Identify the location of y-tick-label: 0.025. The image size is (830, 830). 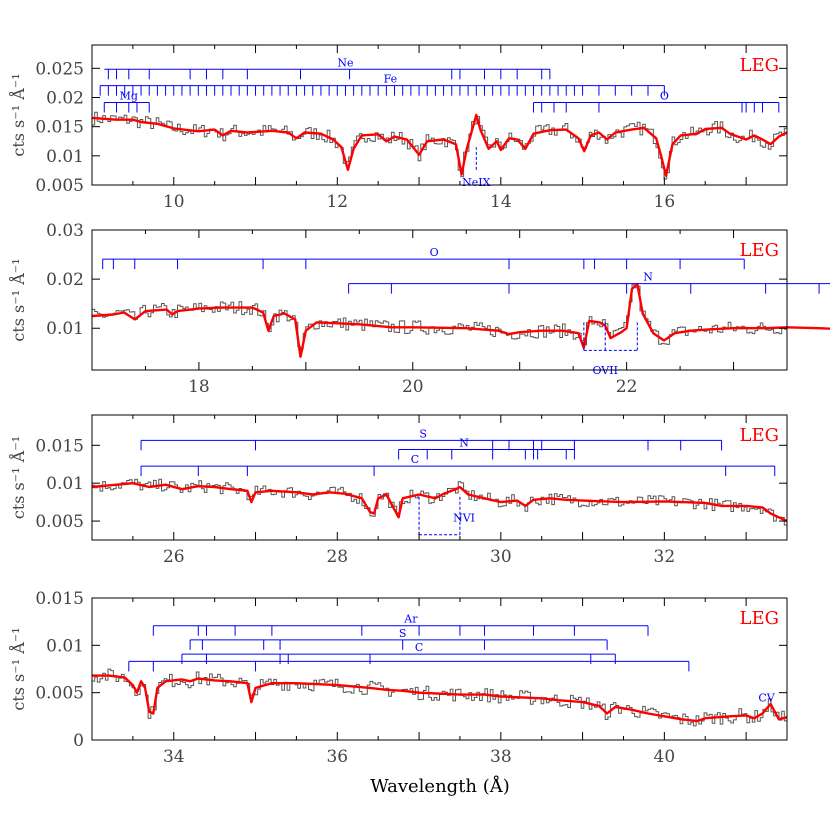
(59, 69).